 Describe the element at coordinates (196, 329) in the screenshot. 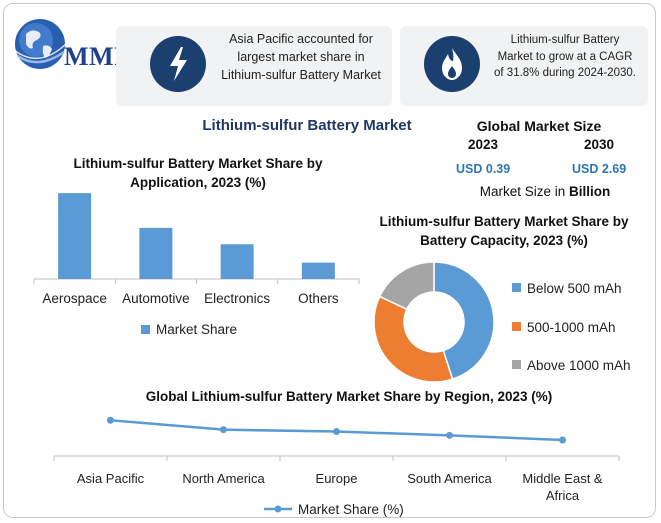

I see `legend-label: Market Share` at that location.